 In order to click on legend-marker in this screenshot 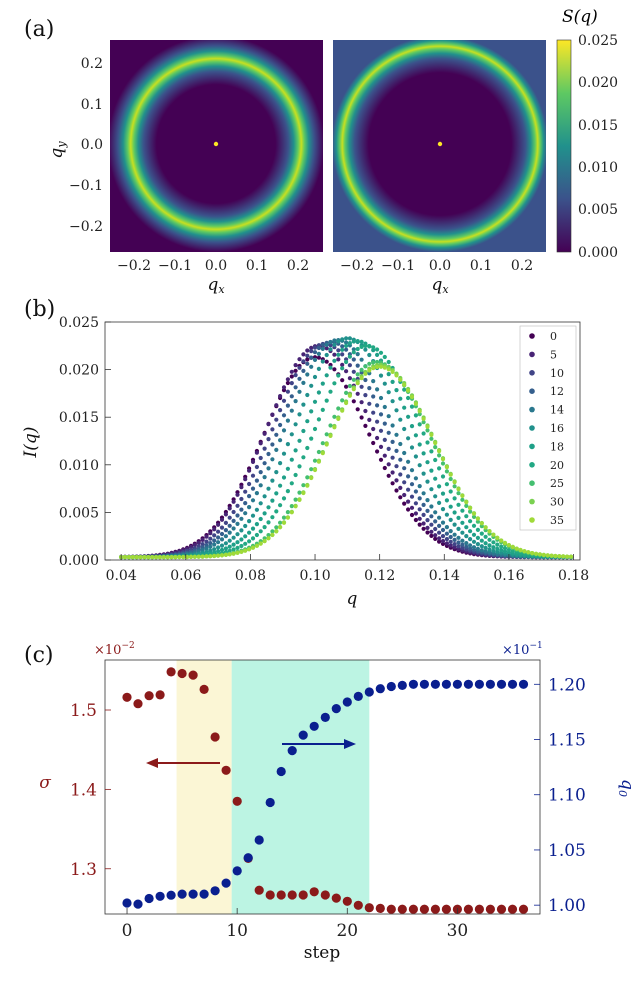, I will do `click(532, 428)`.